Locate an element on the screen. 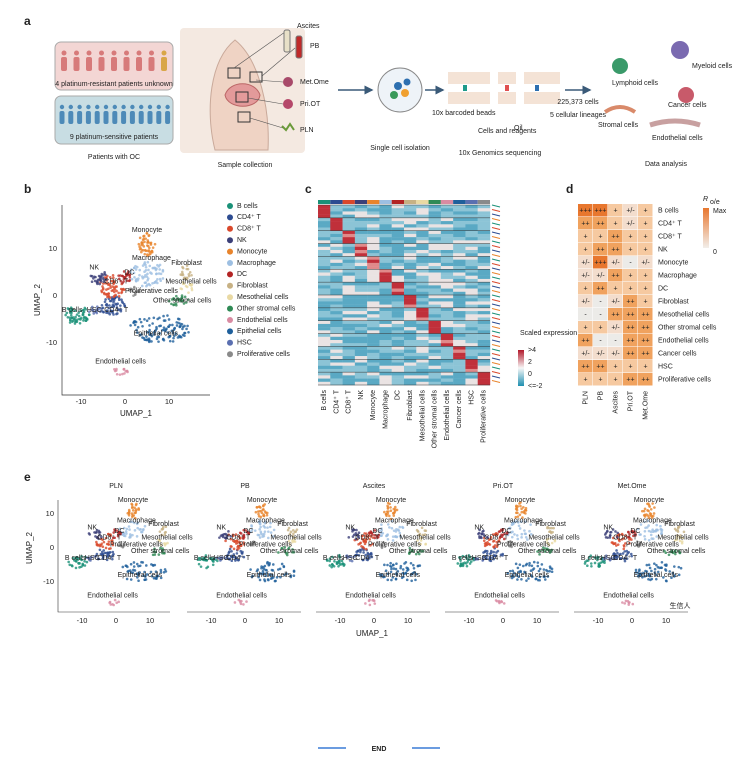 This screenshot has height=765, width=745. cluster-label: B cells is located at coordinates (591, 558).